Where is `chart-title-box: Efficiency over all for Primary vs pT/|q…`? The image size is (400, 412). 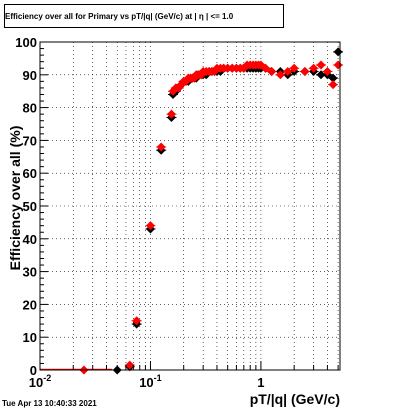
chart-title-box: Efficiency over all for Primary vs pT/|q… is located at coordinates (144, 16).